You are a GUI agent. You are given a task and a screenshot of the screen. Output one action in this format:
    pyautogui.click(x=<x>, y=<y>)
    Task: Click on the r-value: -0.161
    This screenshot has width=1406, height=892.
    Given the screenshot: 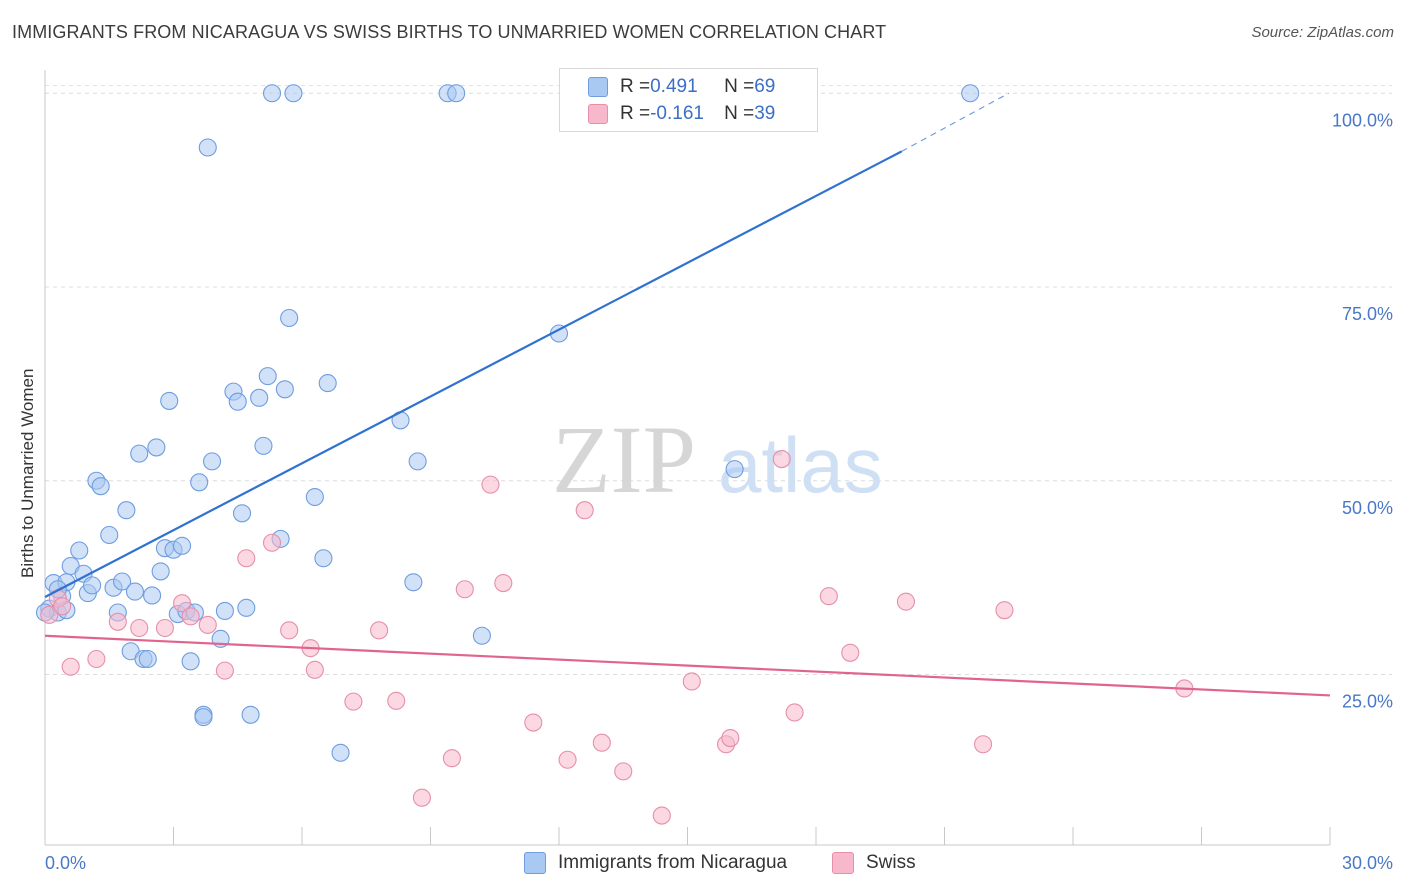 What is the action you would take?
    pyautogui.click(x=677, y=113)
    